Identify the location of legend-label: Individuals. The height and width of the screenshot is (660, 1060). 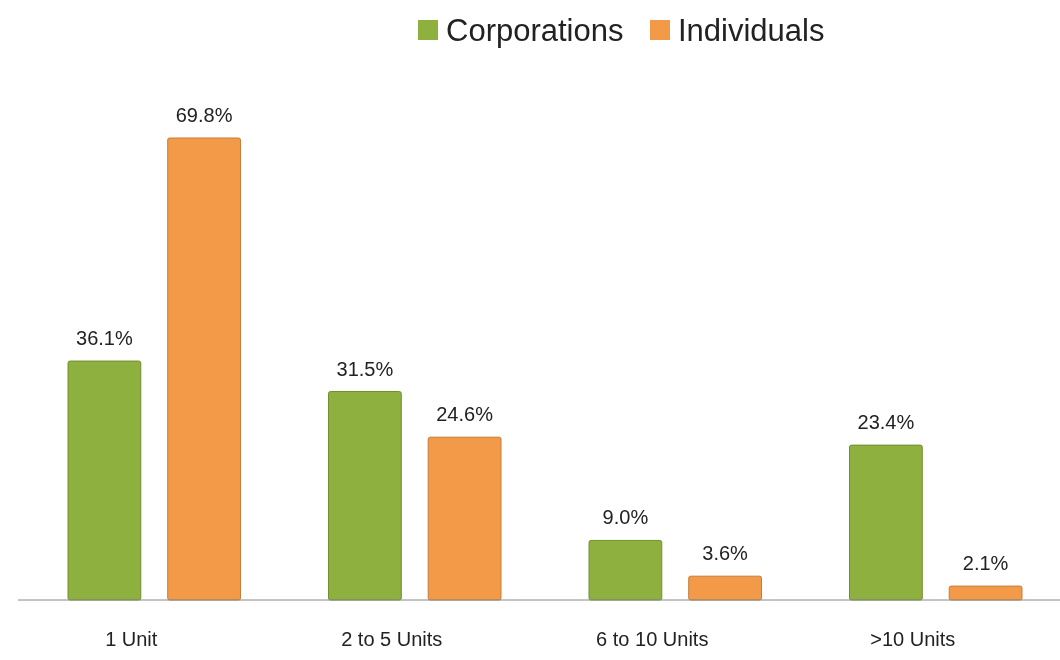
(751, 30).